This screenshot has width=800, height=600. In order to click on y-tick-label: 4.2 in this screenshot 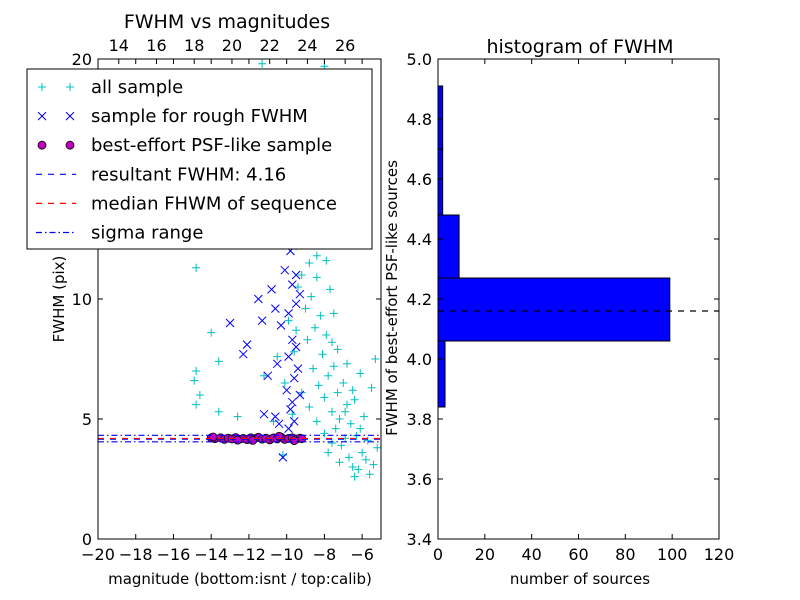, I will do `click(419, 299)`.